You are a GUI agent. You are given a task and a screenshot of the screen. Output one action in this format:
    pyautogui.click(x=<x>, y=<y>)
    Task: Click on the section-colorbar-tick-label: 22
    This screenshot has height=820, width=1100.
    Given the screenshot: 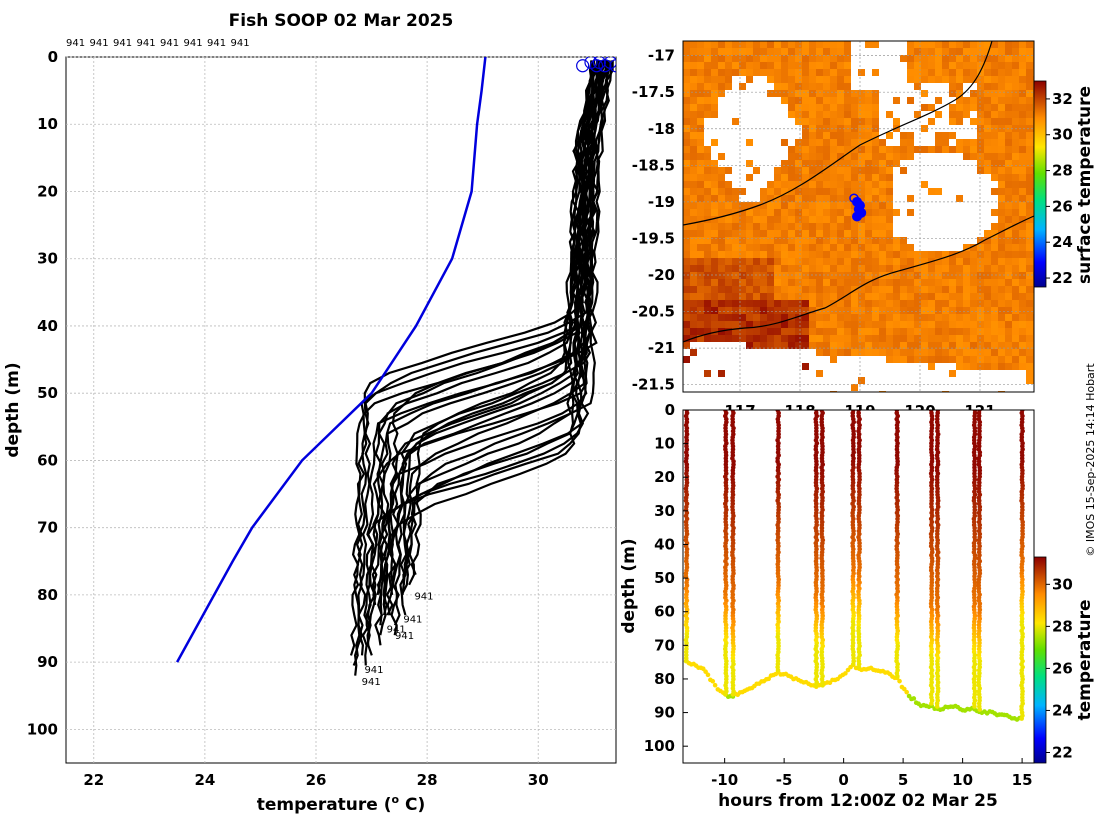 What is the action you would take?
    pyautogui.click(x=1062, y=752)
    